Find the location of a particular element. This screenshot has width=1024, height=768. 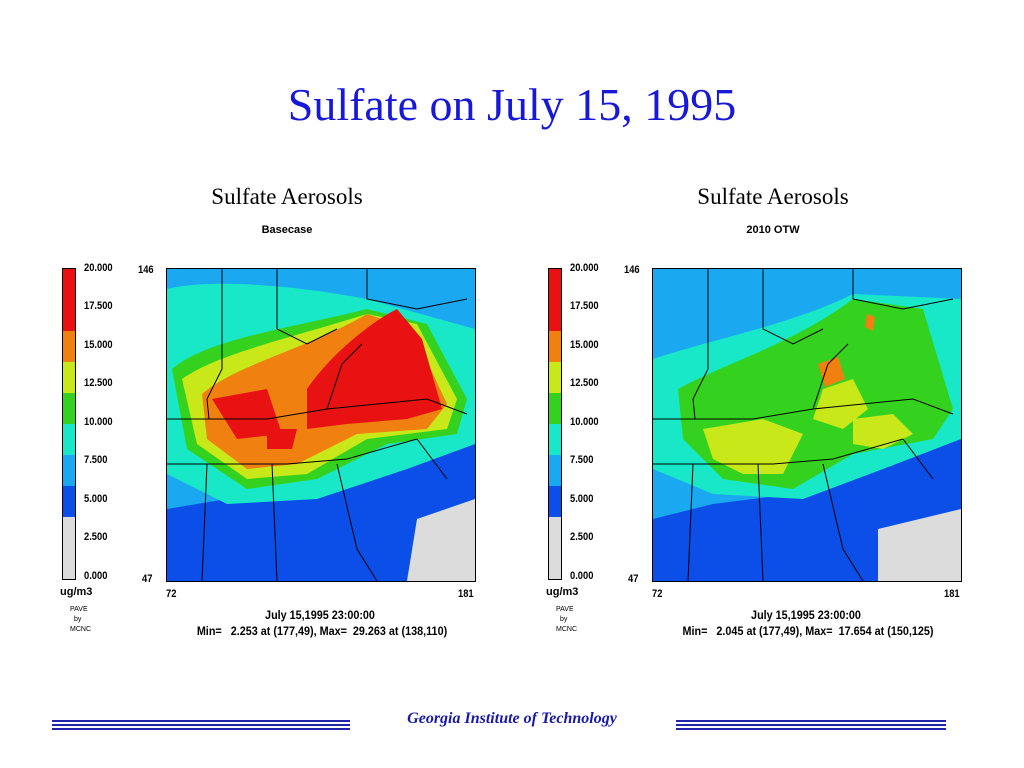

sulfate-map-basecase is located at coordinates (321, 425).